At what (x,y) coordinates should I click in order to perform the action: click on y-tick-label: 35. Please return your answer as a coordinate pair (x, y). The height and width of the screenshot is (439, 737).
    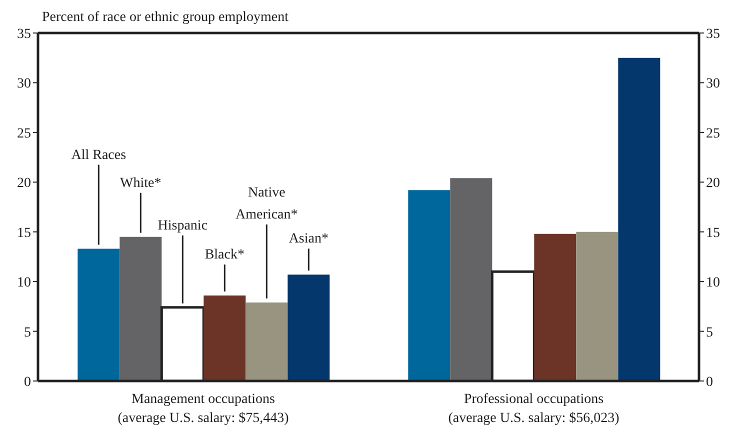
    Looking at the image, I should click on (24, 34).